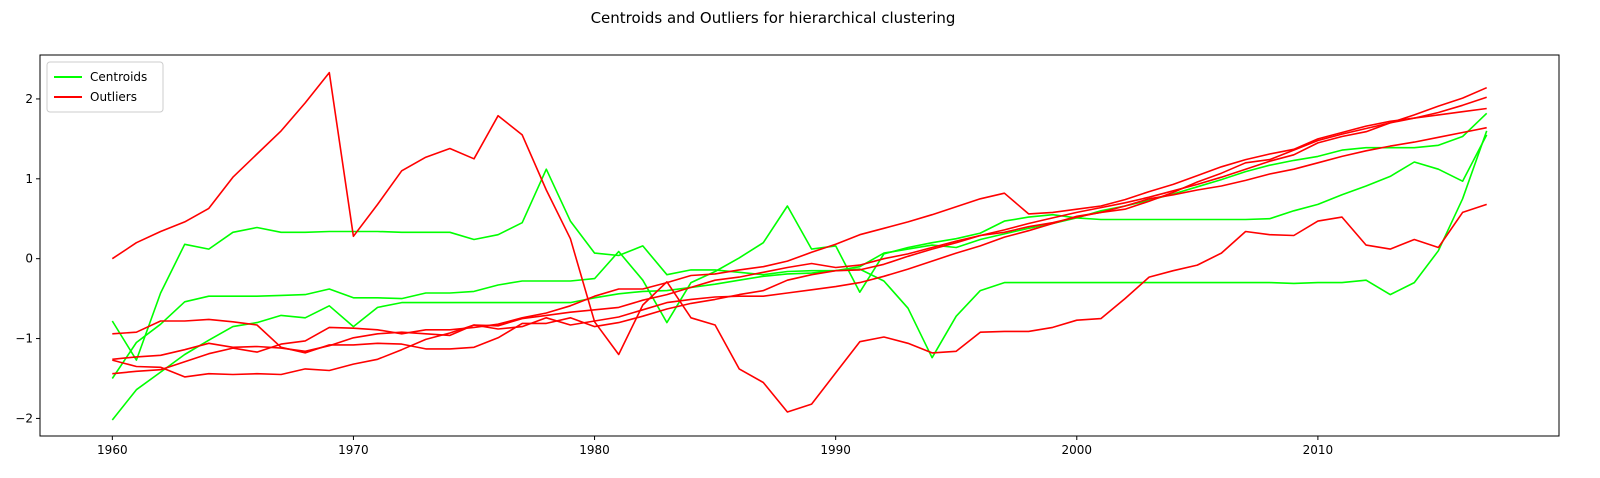  Describe the element at coordinates (112, 450) in the screenshot. I see `x-tick-label: 1960` at that location.